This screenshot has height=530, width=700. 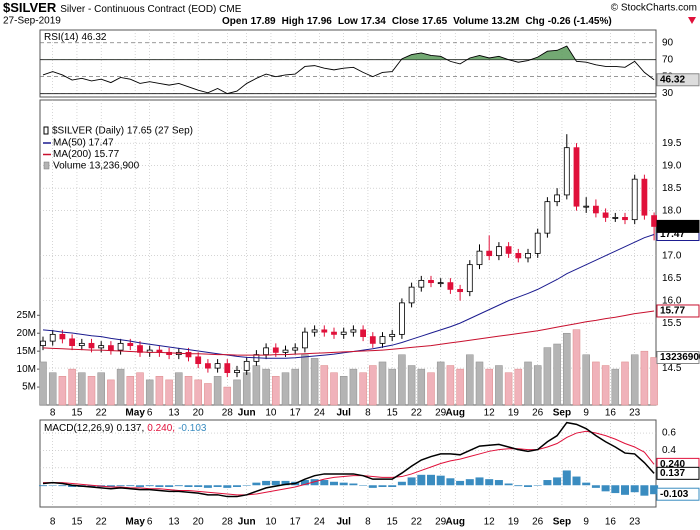 What do you see at coordinates (586, 413) in the screenshot?
I see `x-tick-label: 9` at bounding box center [586, 413].